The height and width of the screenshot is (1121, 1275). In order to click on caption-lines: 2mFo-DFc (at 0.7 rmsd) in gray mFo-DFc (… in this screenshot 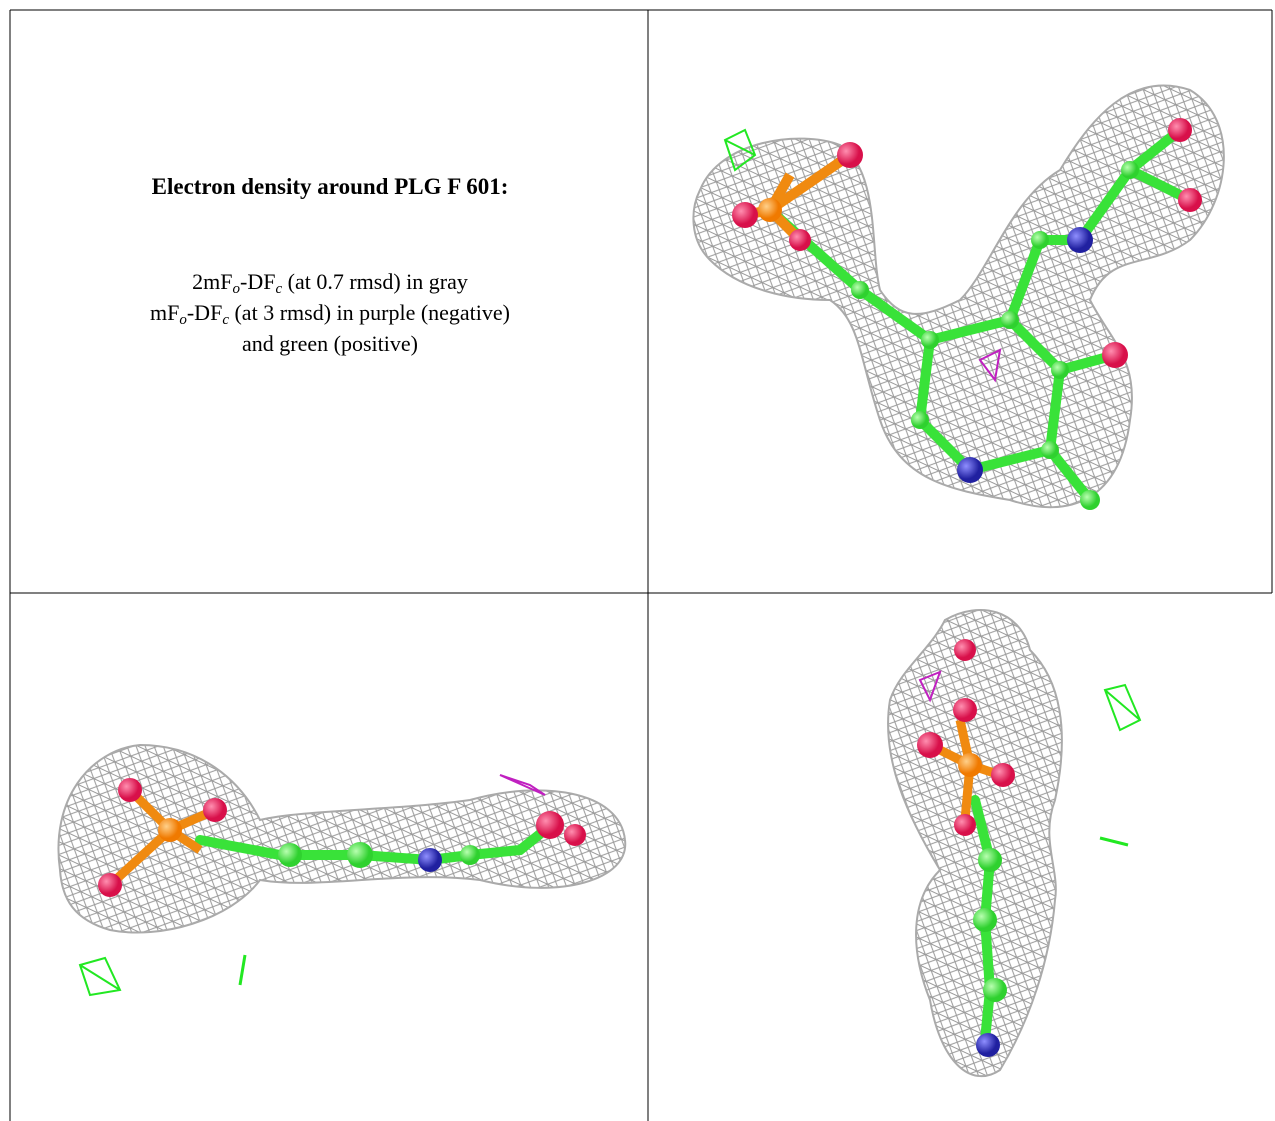, I will do `click(330, 312)`.